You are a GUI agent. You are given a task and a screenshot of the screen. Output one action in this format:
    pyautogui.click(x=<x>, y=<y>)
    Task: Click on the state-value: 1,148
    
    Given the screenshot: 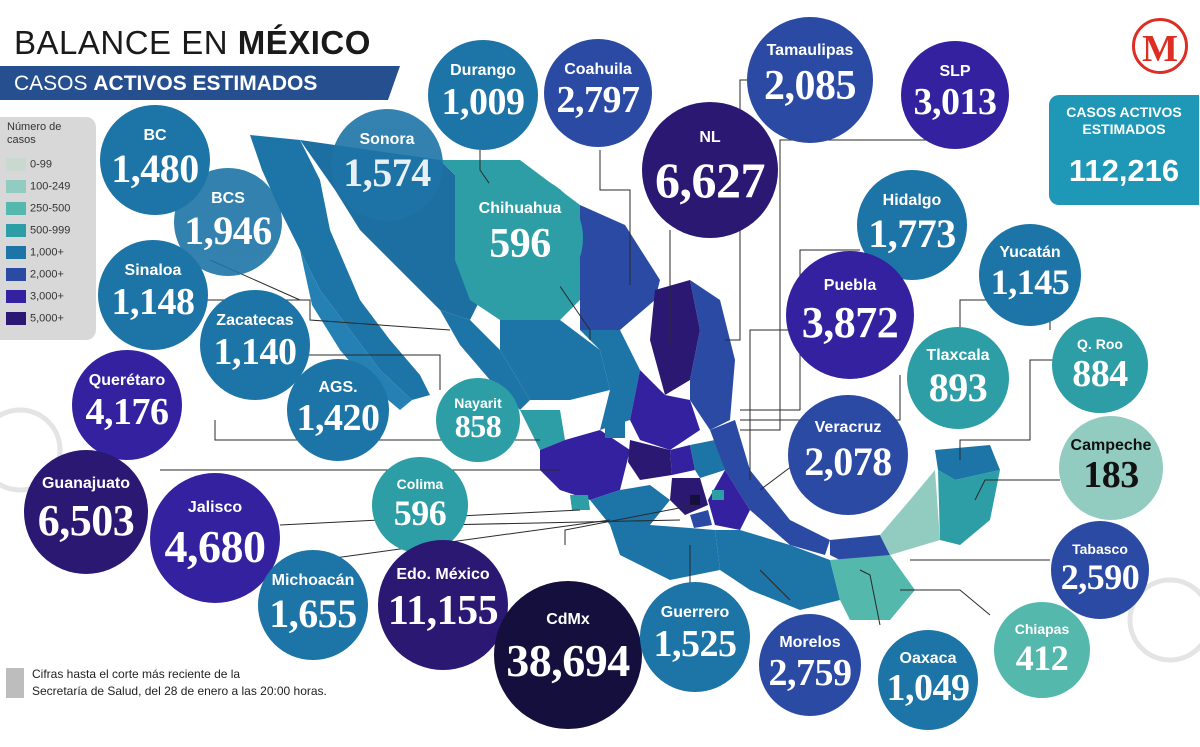 What is the action you would take?
    pyautogui.click(x=153, y=301)
    